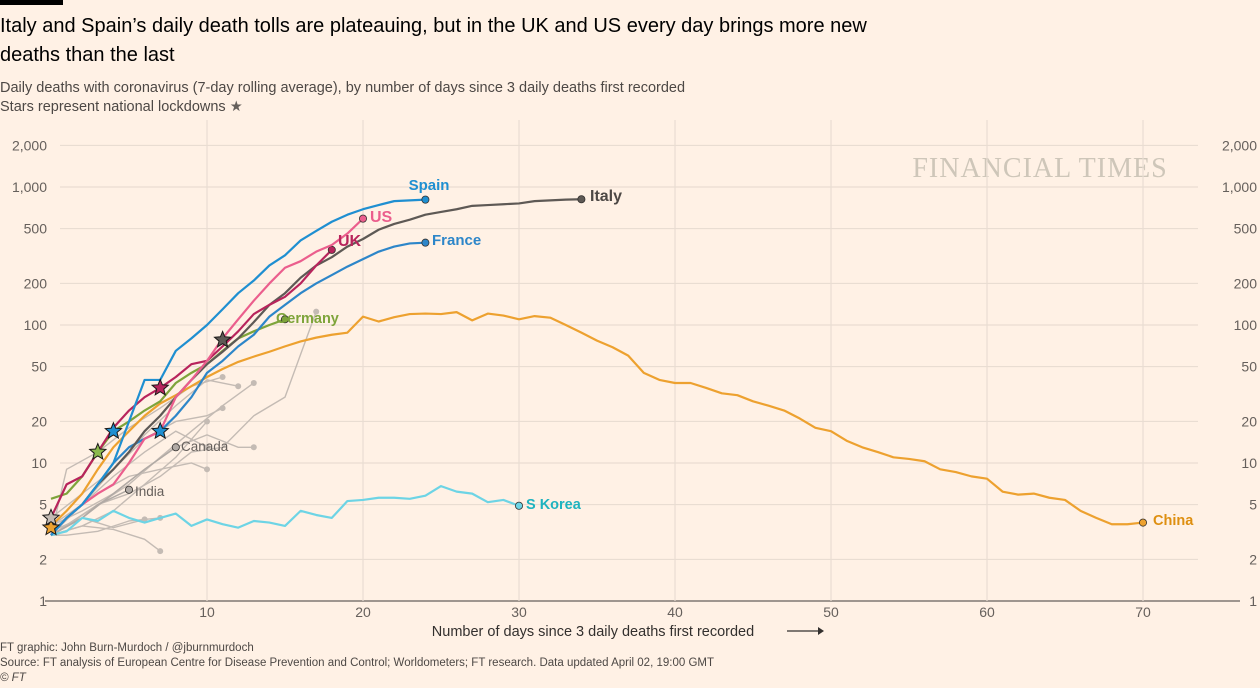  What do you see at coordinates (519, 505) in the screenshot?
I see `series-end-dot-s-korea` at bounding box center [519, 505].